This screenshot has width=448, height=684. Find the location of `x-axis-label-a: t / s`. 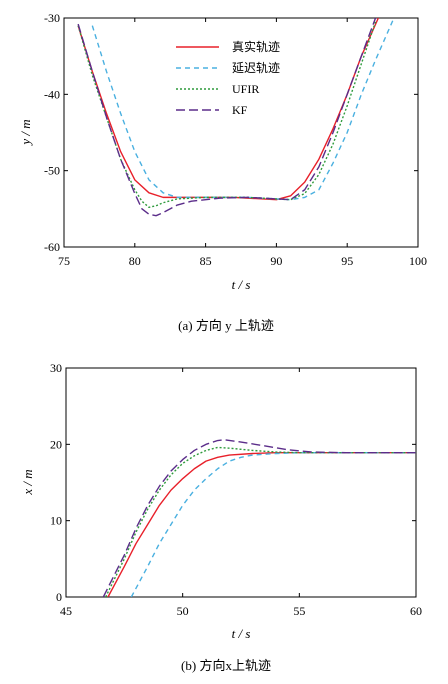

x-axis-label-a: t / s is located at coordinates (241, 284).